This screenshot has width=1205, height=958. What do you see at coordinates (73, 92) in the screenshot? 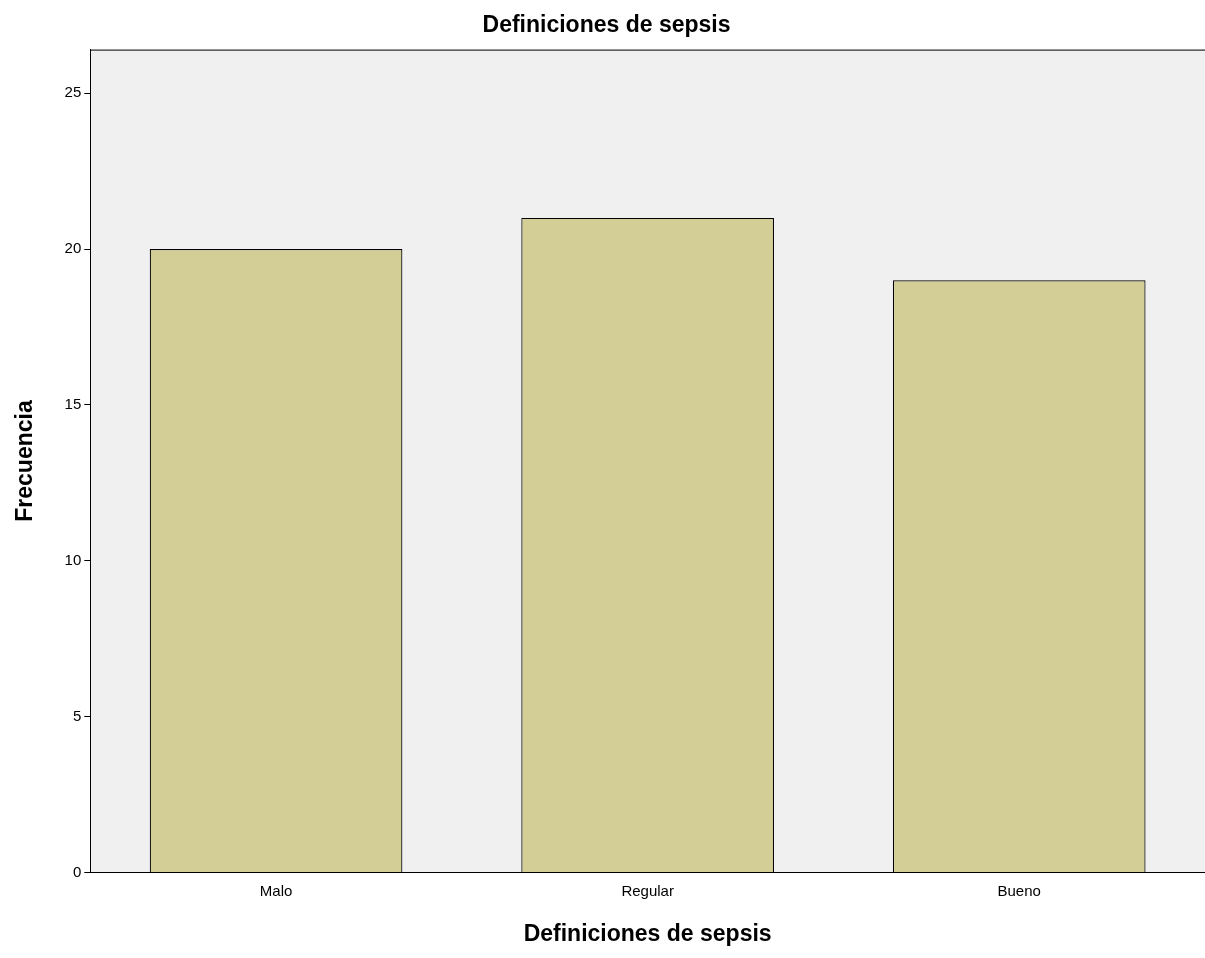
I see `y-tick-label: 25` at bounding box center [73, 92].